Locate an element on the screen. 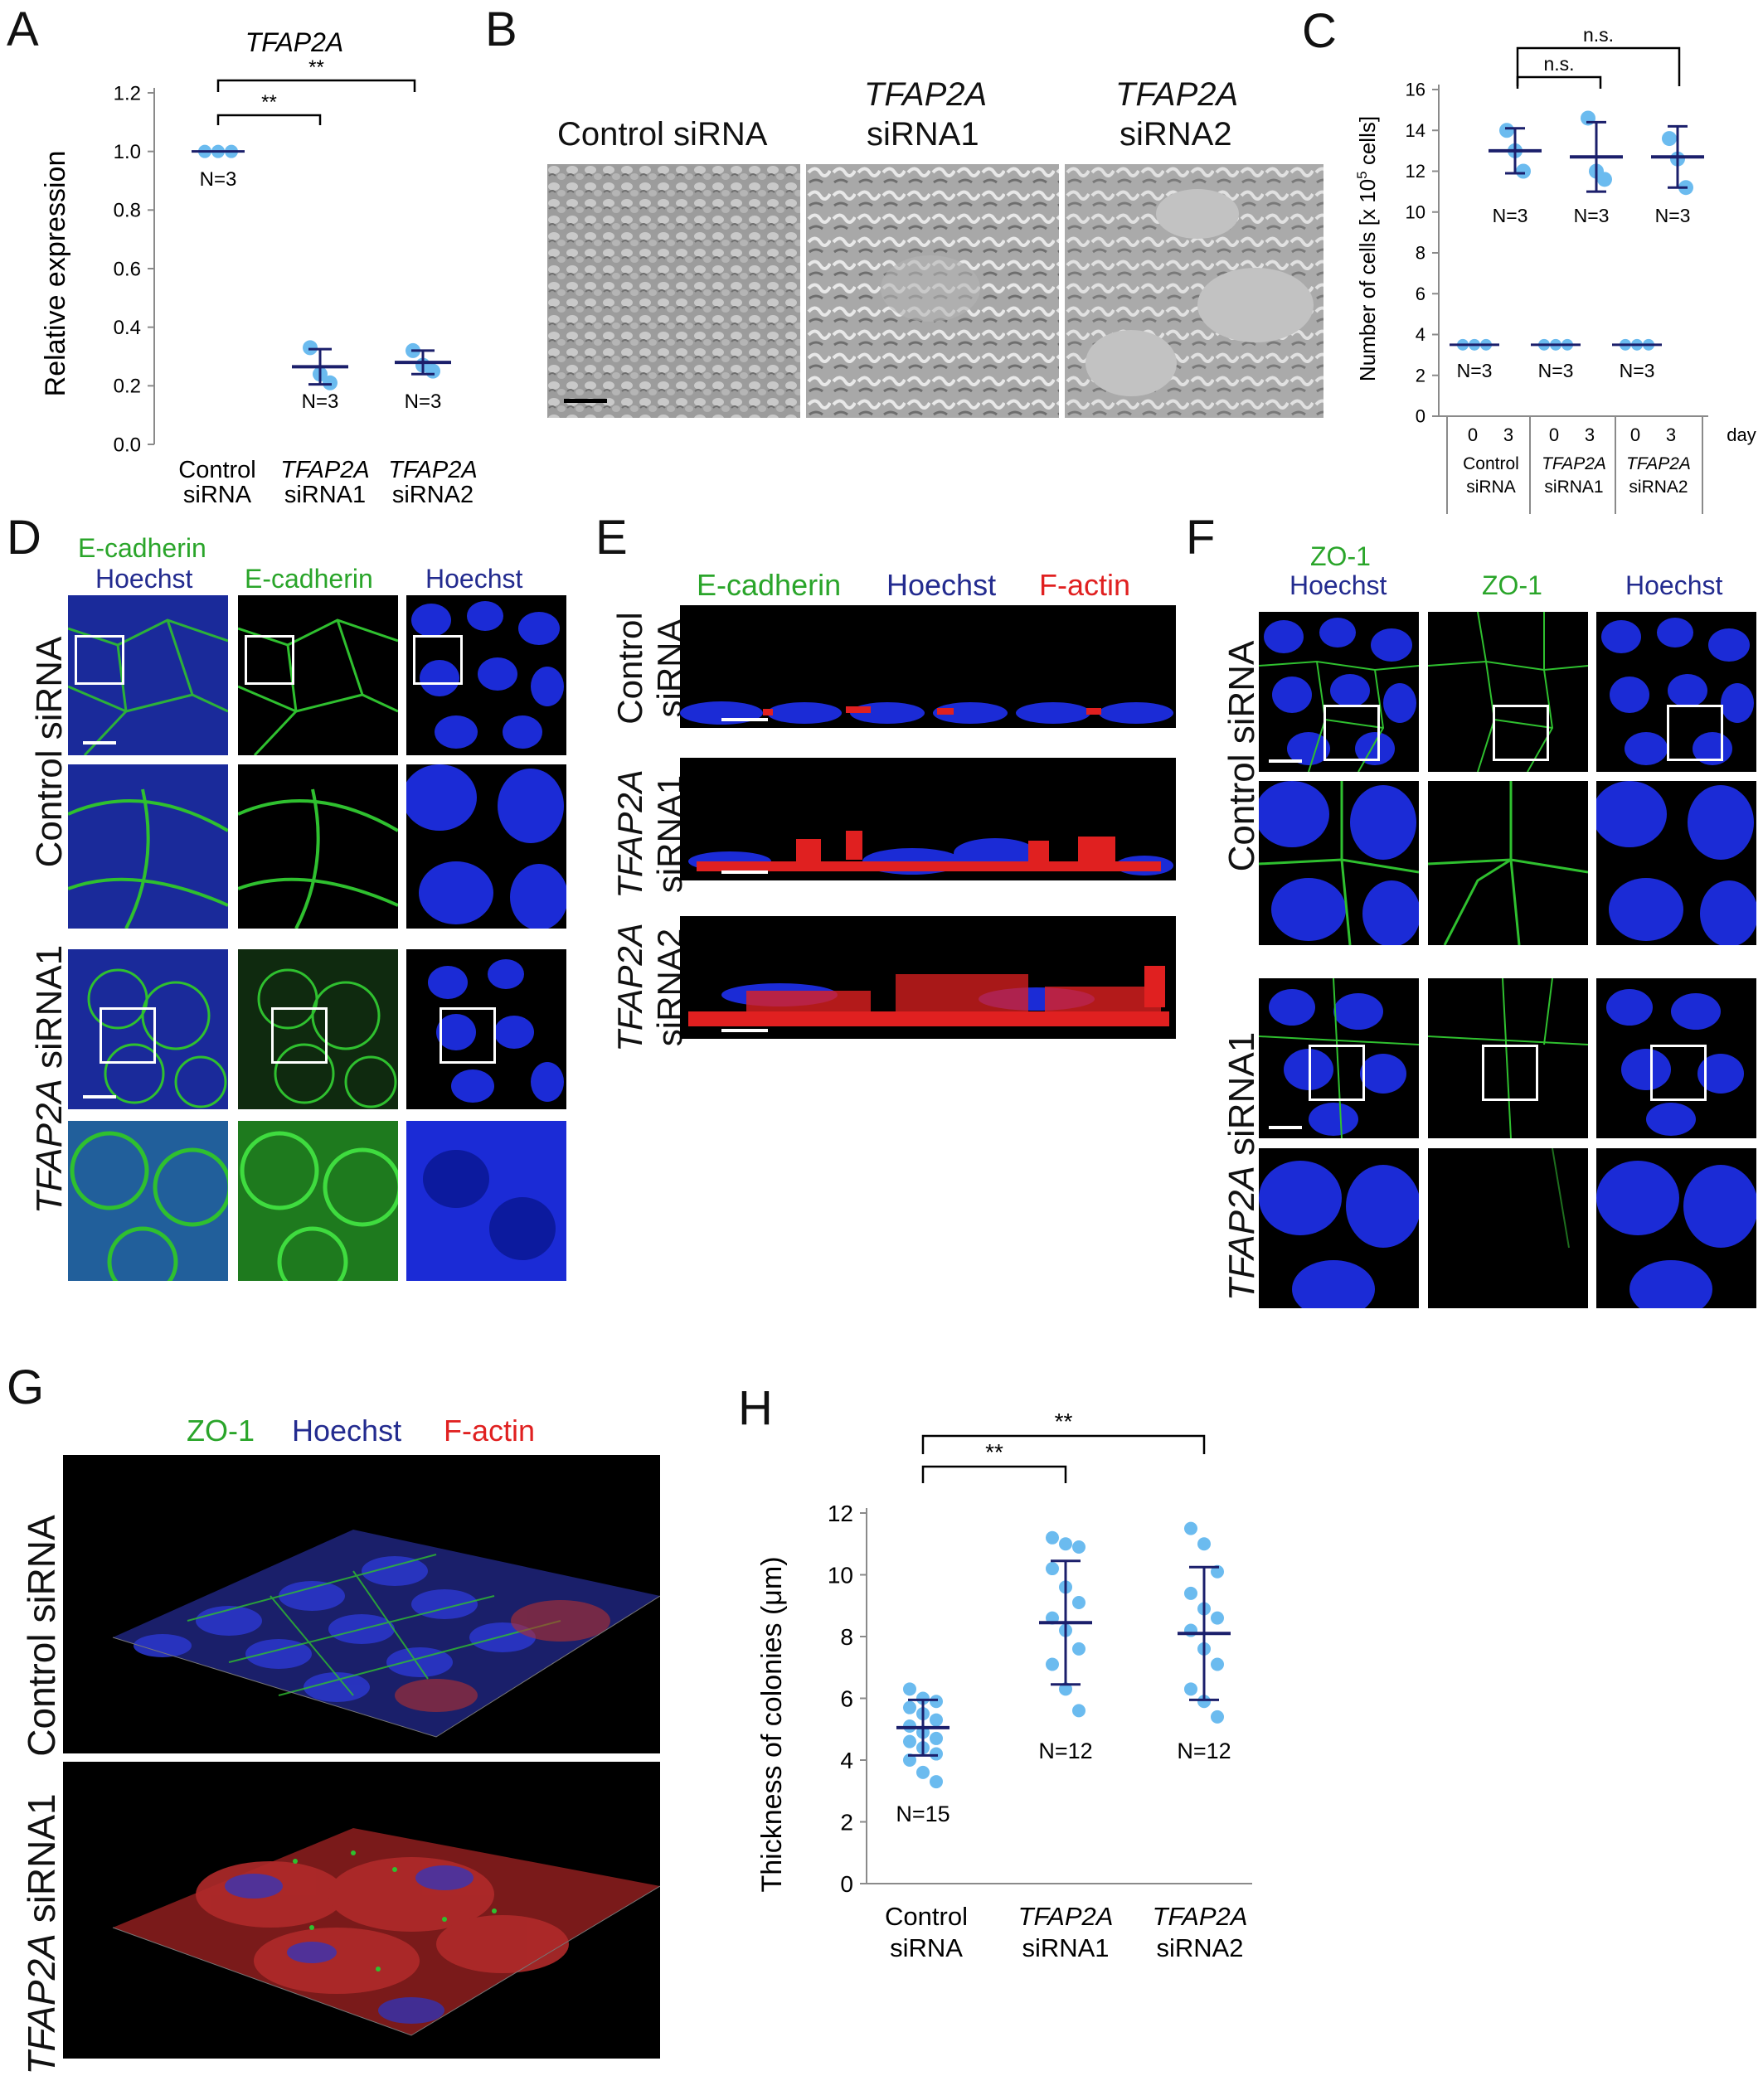 The height and width of the screenshot is (2100, 1763). panel-c-group-label-0-line2: siRNA is located at coordinates (1491, 488).